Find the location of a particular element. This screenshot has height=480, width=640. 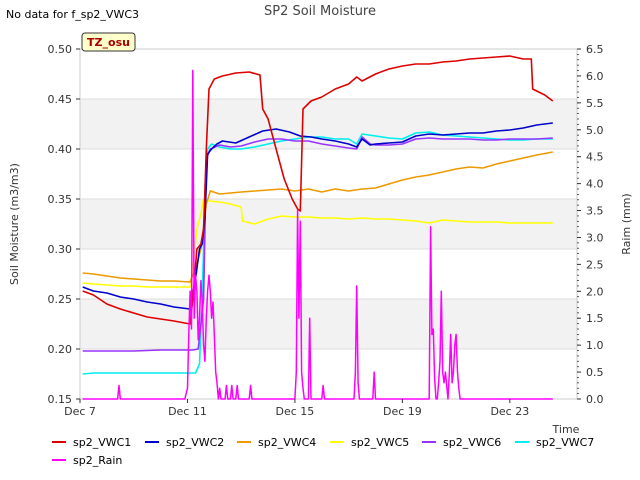

y-tick-label: 0.45 is located at coordinates (60, 99).